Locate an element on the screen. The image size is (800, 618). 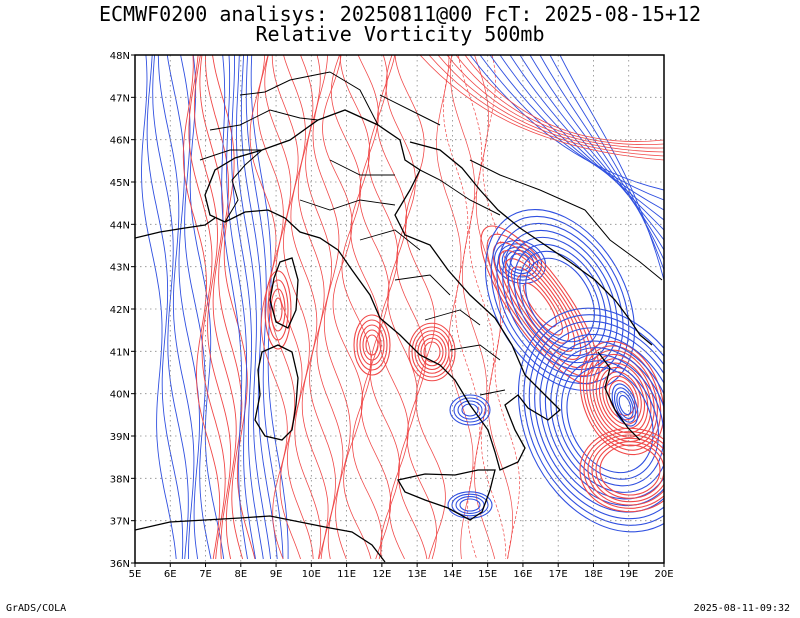
y-tick-label: 42N is located at coordinates (120, 310).